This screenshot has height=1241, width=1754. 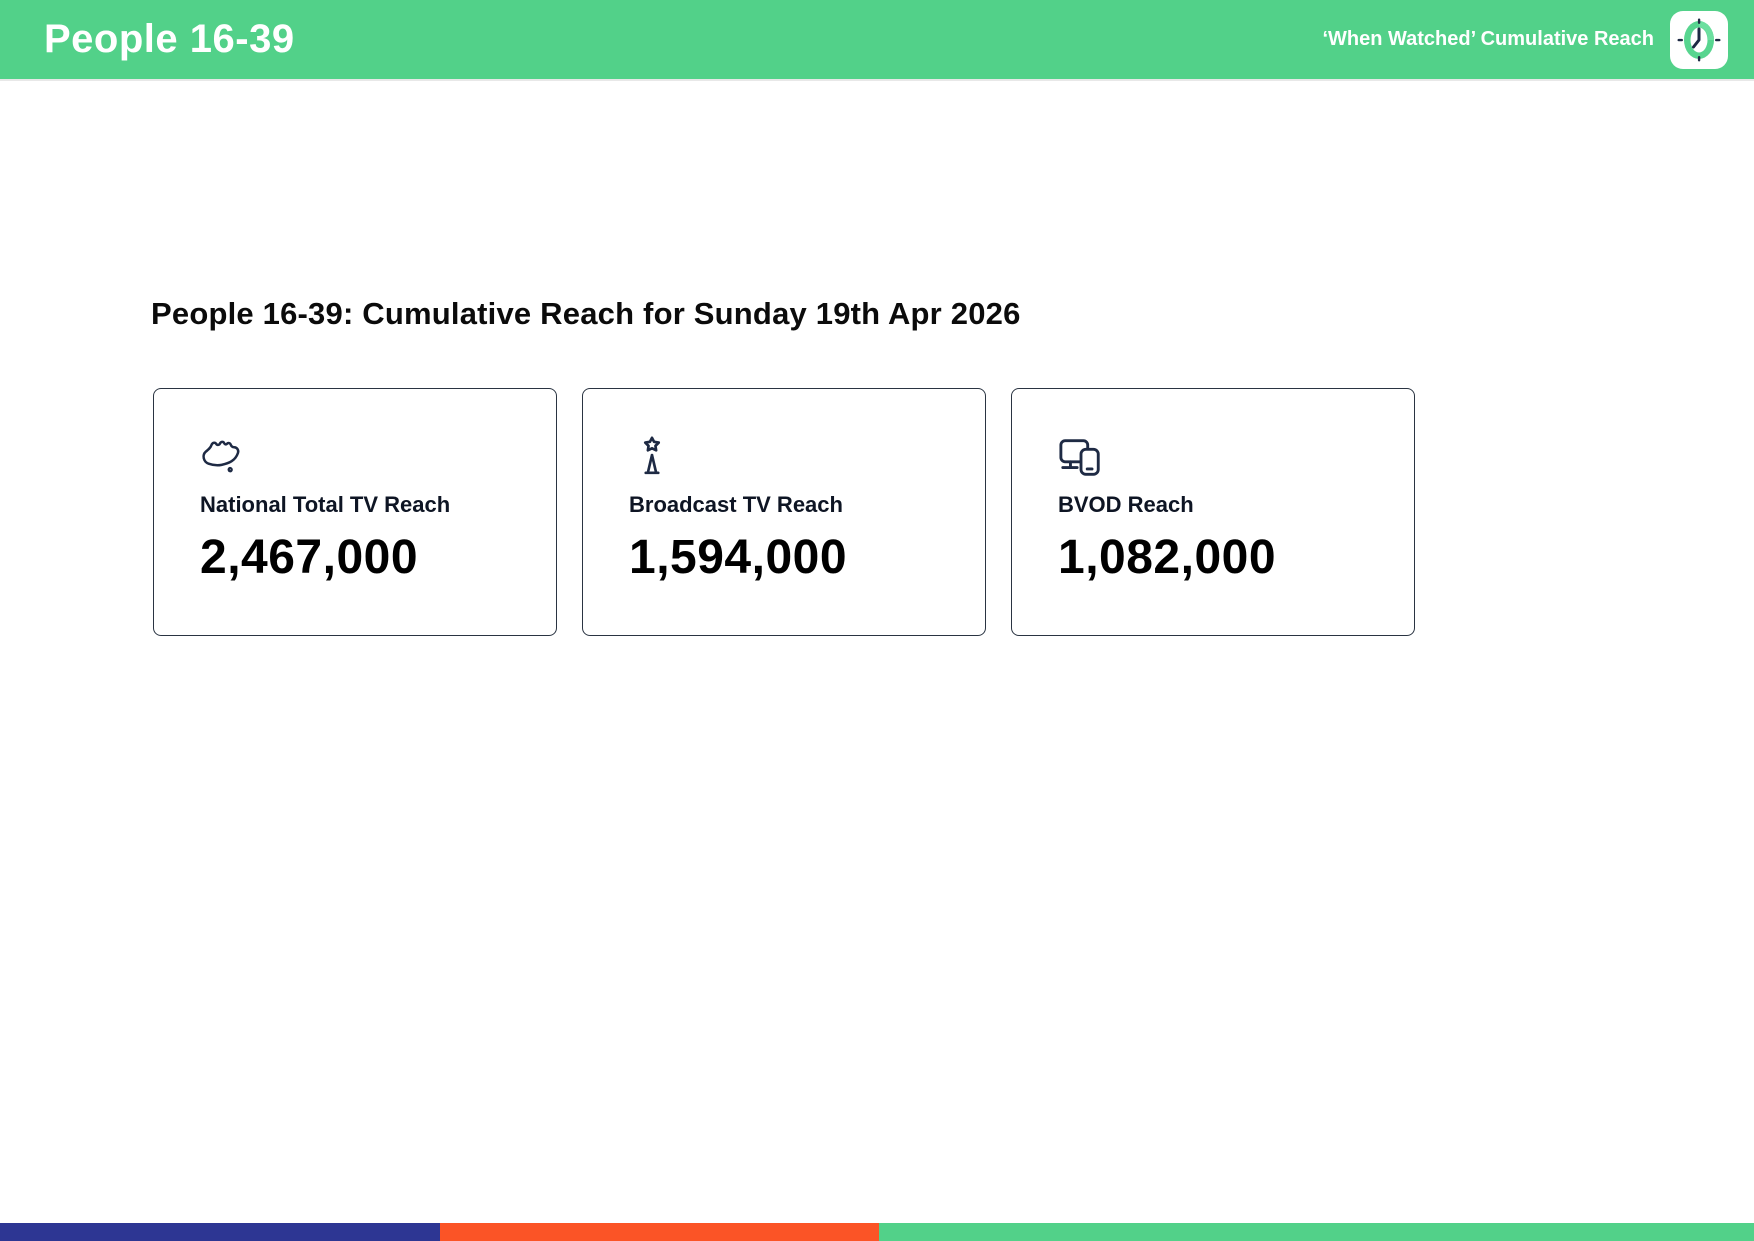 What do you see at coordinates (220, 1232) in the screenshot?
I see `footer-blue-segment` at bounding box center [220, 1232].